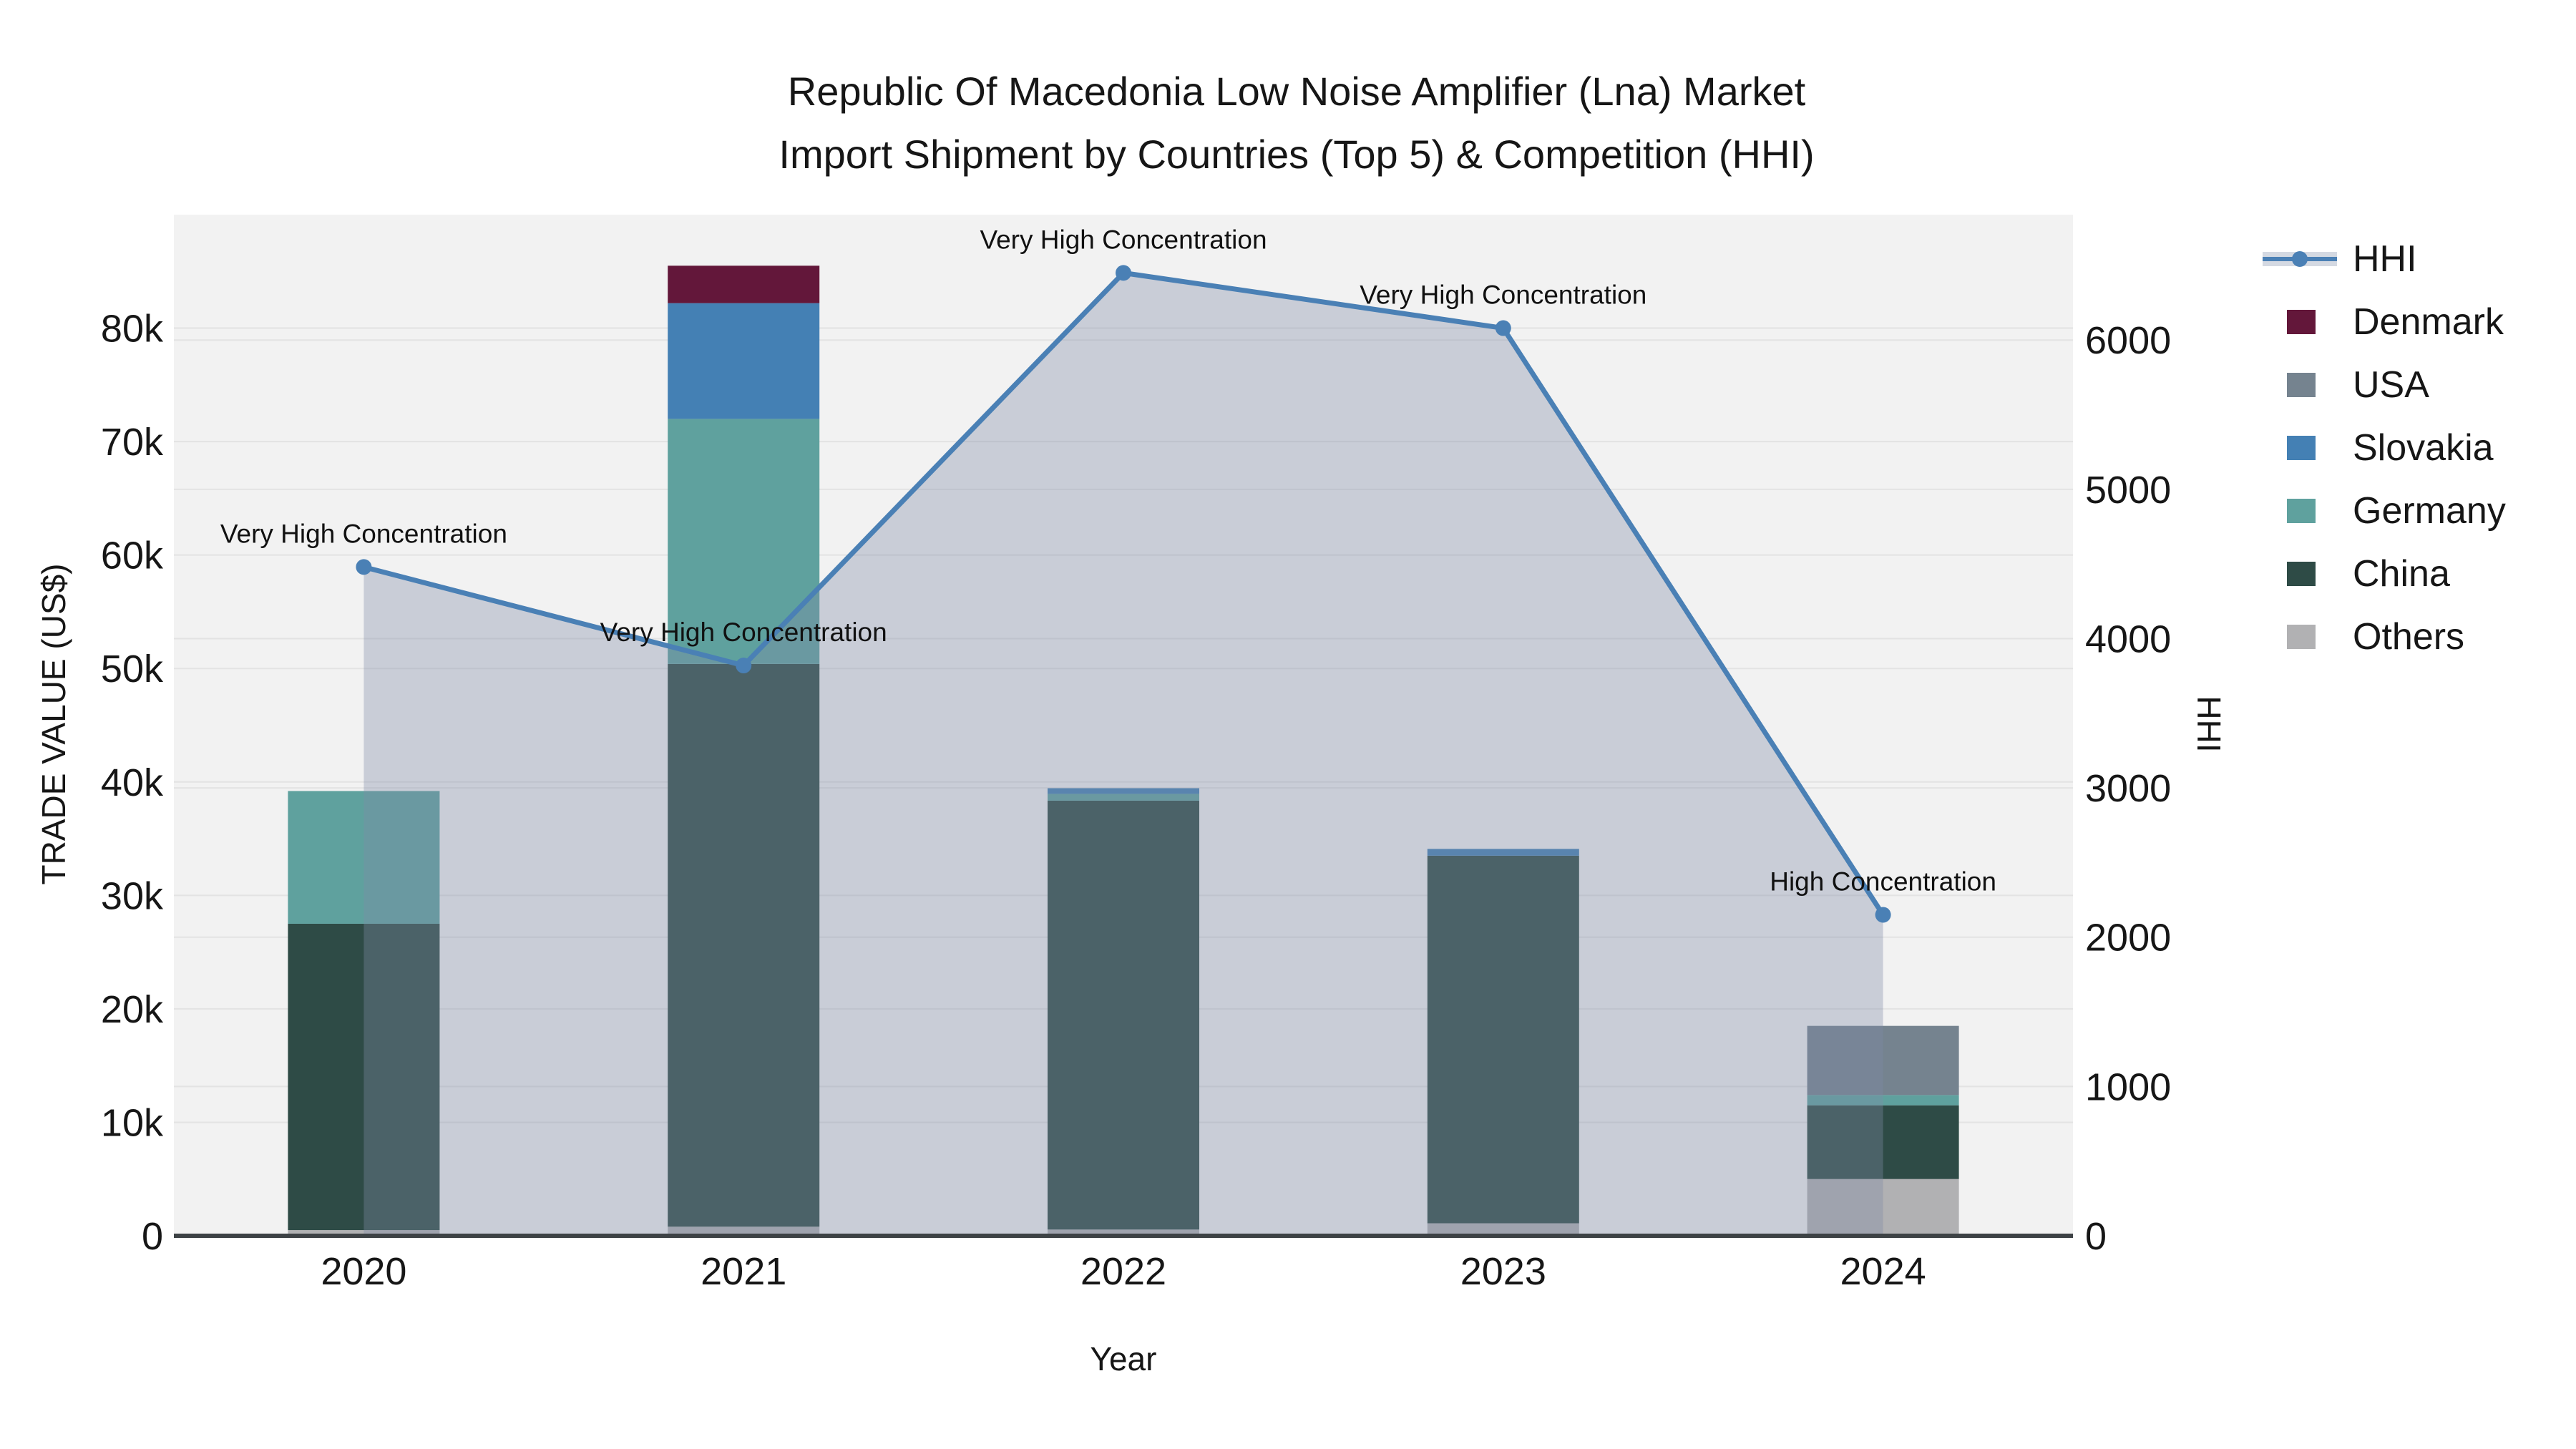  I want to click on slovakia-swatch-icon, so click(2294, 448).